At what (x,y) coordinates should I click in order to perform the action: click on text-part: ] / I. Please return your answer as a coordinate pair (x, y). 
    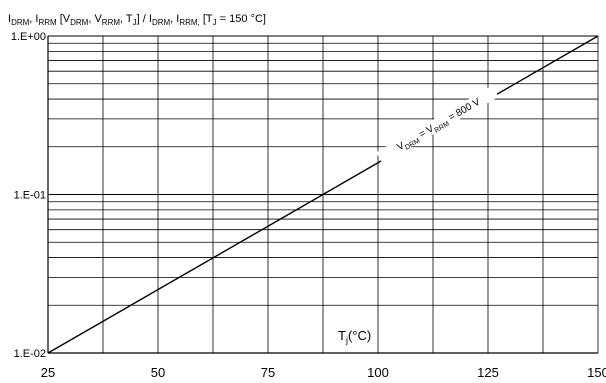
    Looking at the image, I should click on (144, 19).